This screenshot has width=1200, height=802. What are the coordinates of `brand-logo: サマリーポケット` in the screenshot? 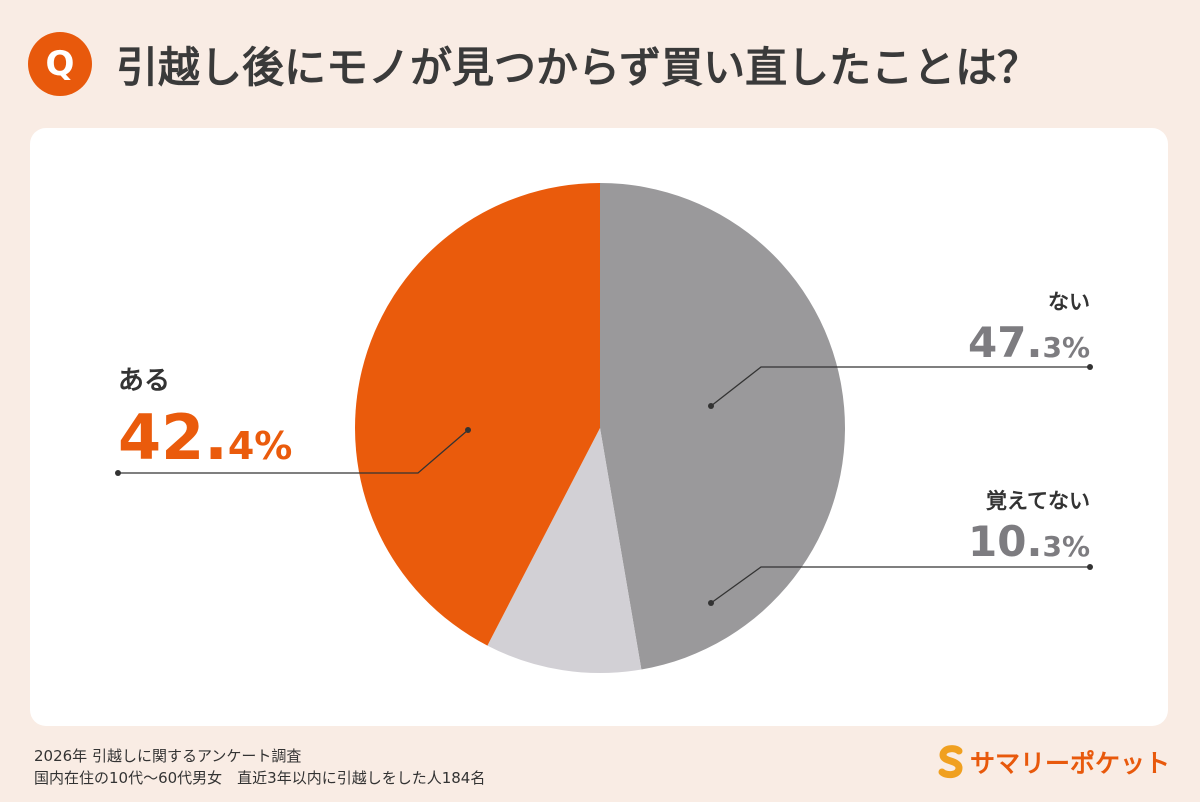 It's located at (1054, 762).